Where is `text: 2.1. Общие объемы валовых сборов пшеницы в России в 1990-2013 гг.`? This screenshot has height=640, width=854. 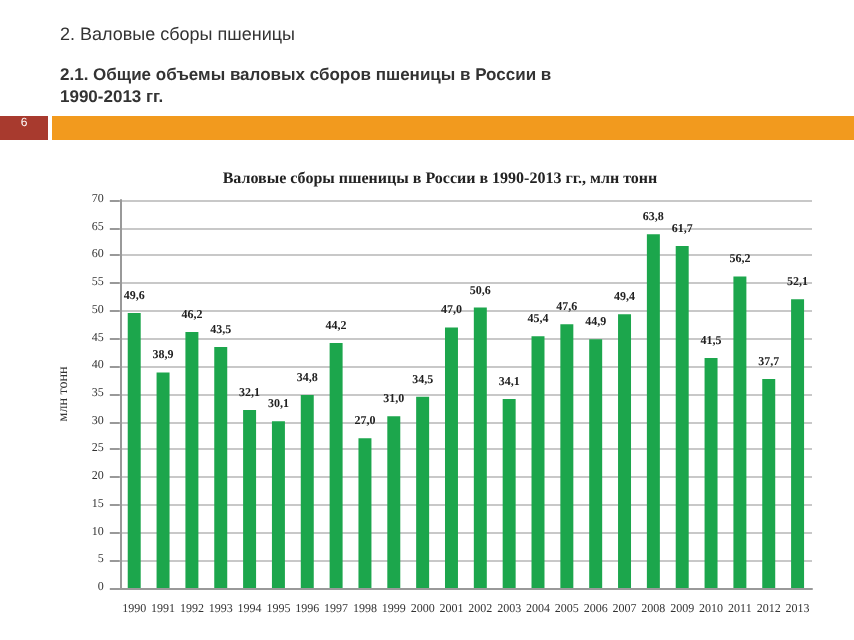
text: 2.1. Общие объемы валовых сборов пшеницы в России в 1990-2013 гг. is located at coordinates (307, 86).